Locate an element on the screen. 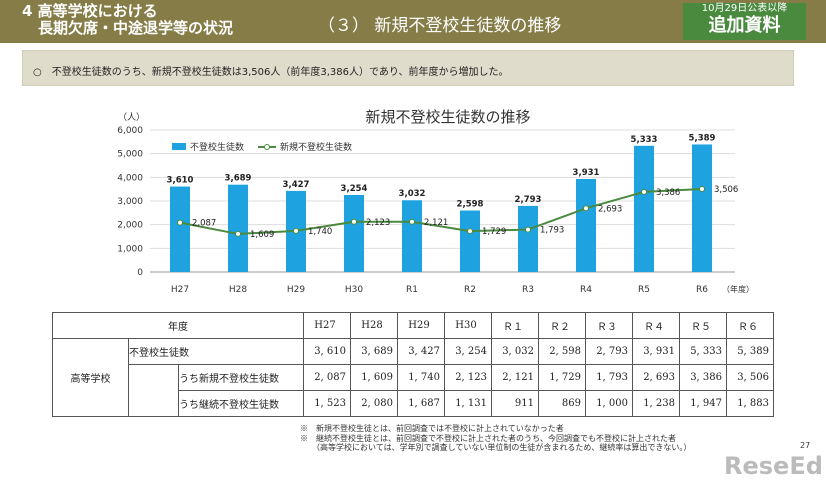  x-tick-label: H29 is located at coordinates (296, 290).